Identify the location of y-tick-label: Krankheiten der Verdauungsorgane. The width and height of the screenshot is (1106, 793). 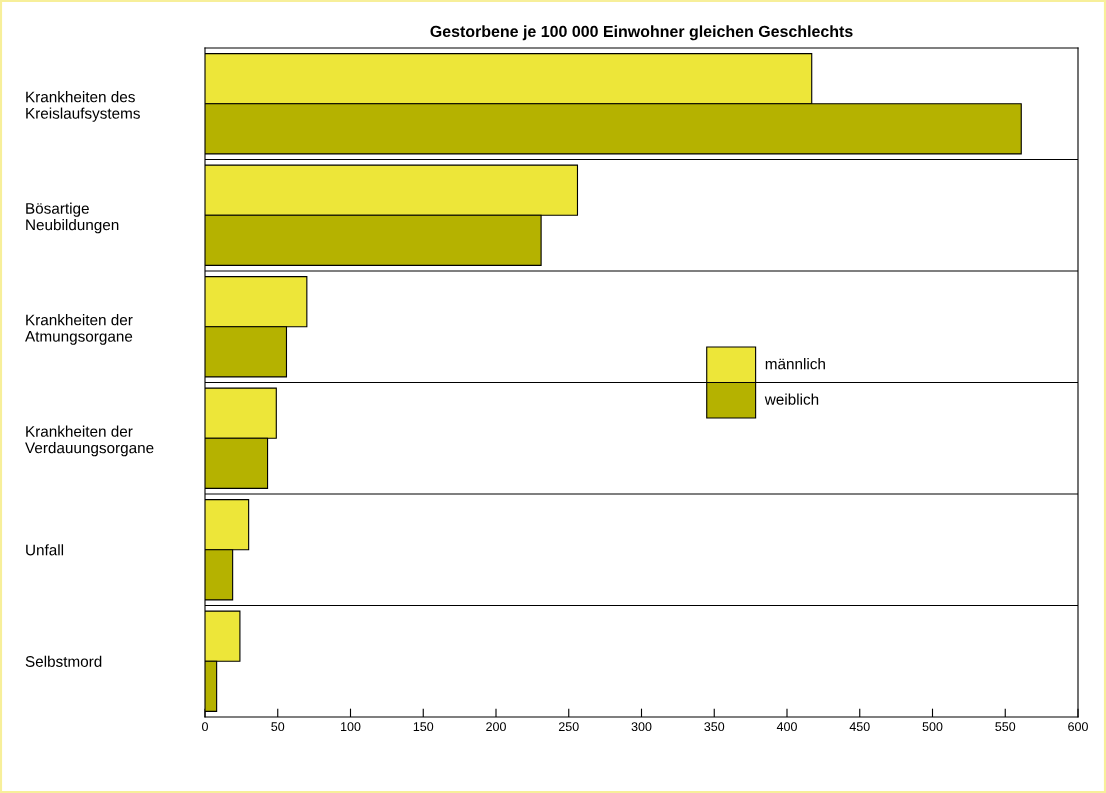
(89, 441).